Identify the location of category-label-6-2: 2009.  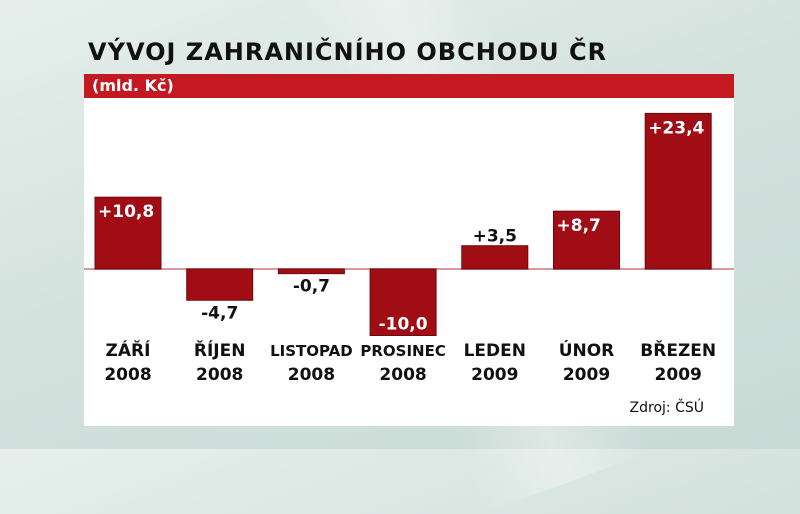
(586, 375).